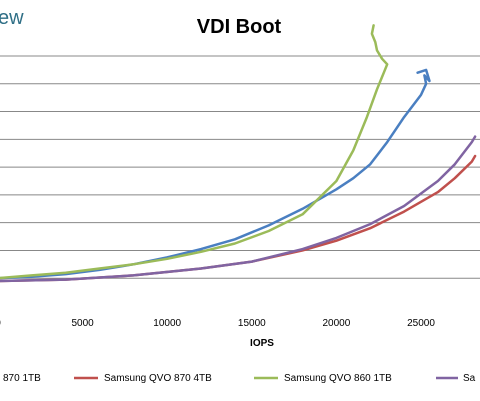 This screenshot has width=480, height=401. What do you see at coordinates (239, 27) in the screenshot?
I see `chart-title: VDI Boot` at bounding box center [239, 27].